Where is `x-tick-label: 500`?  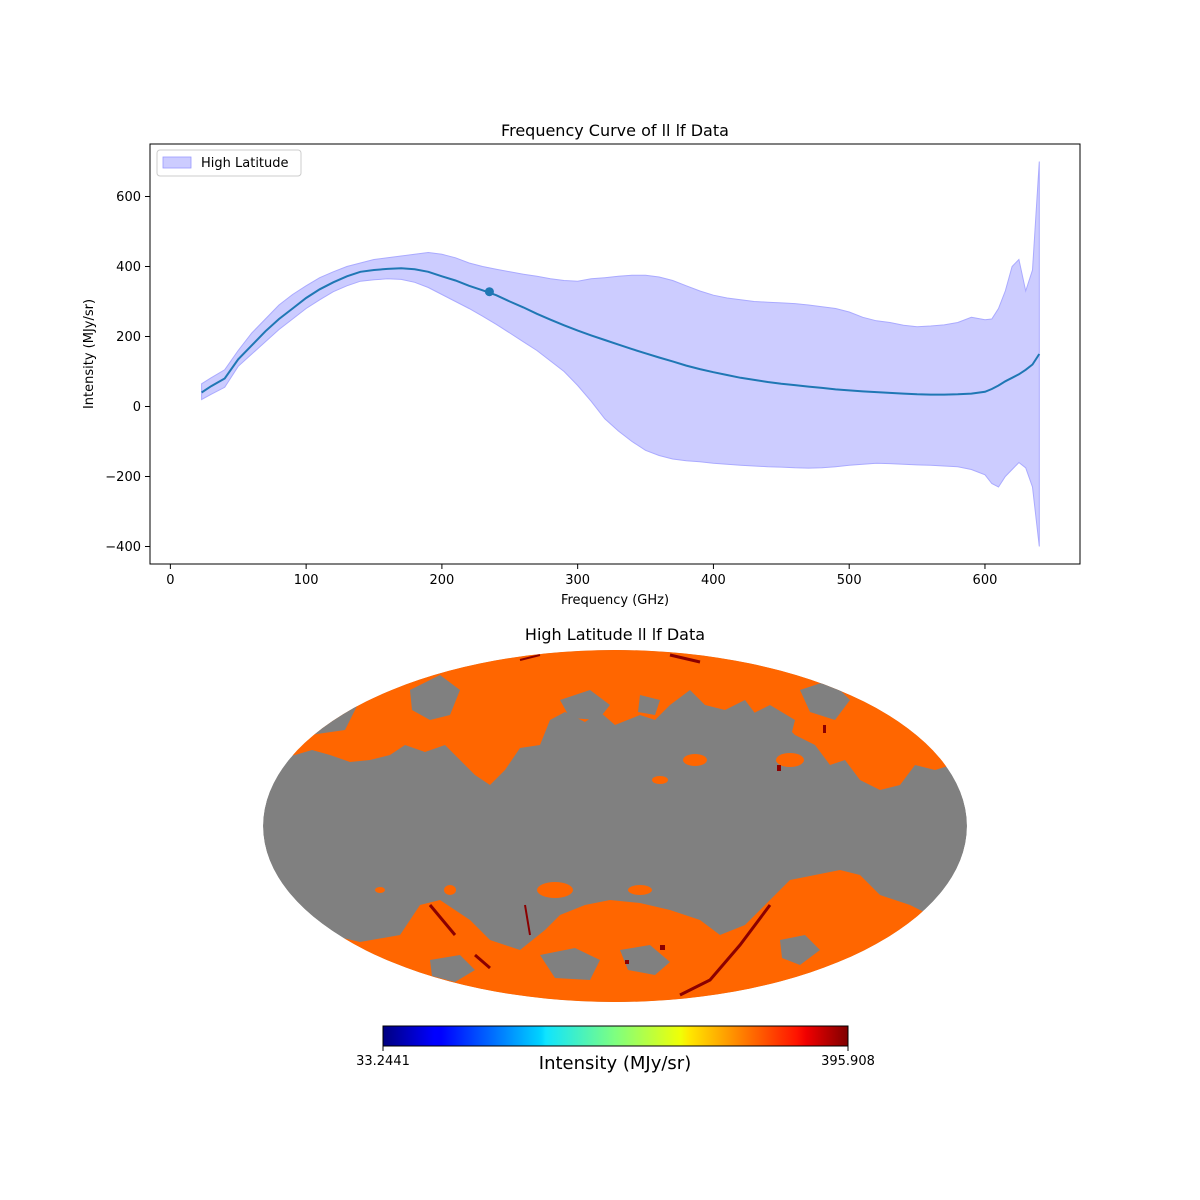 x-tick-label: 500 is located at coordinates (849, 580).